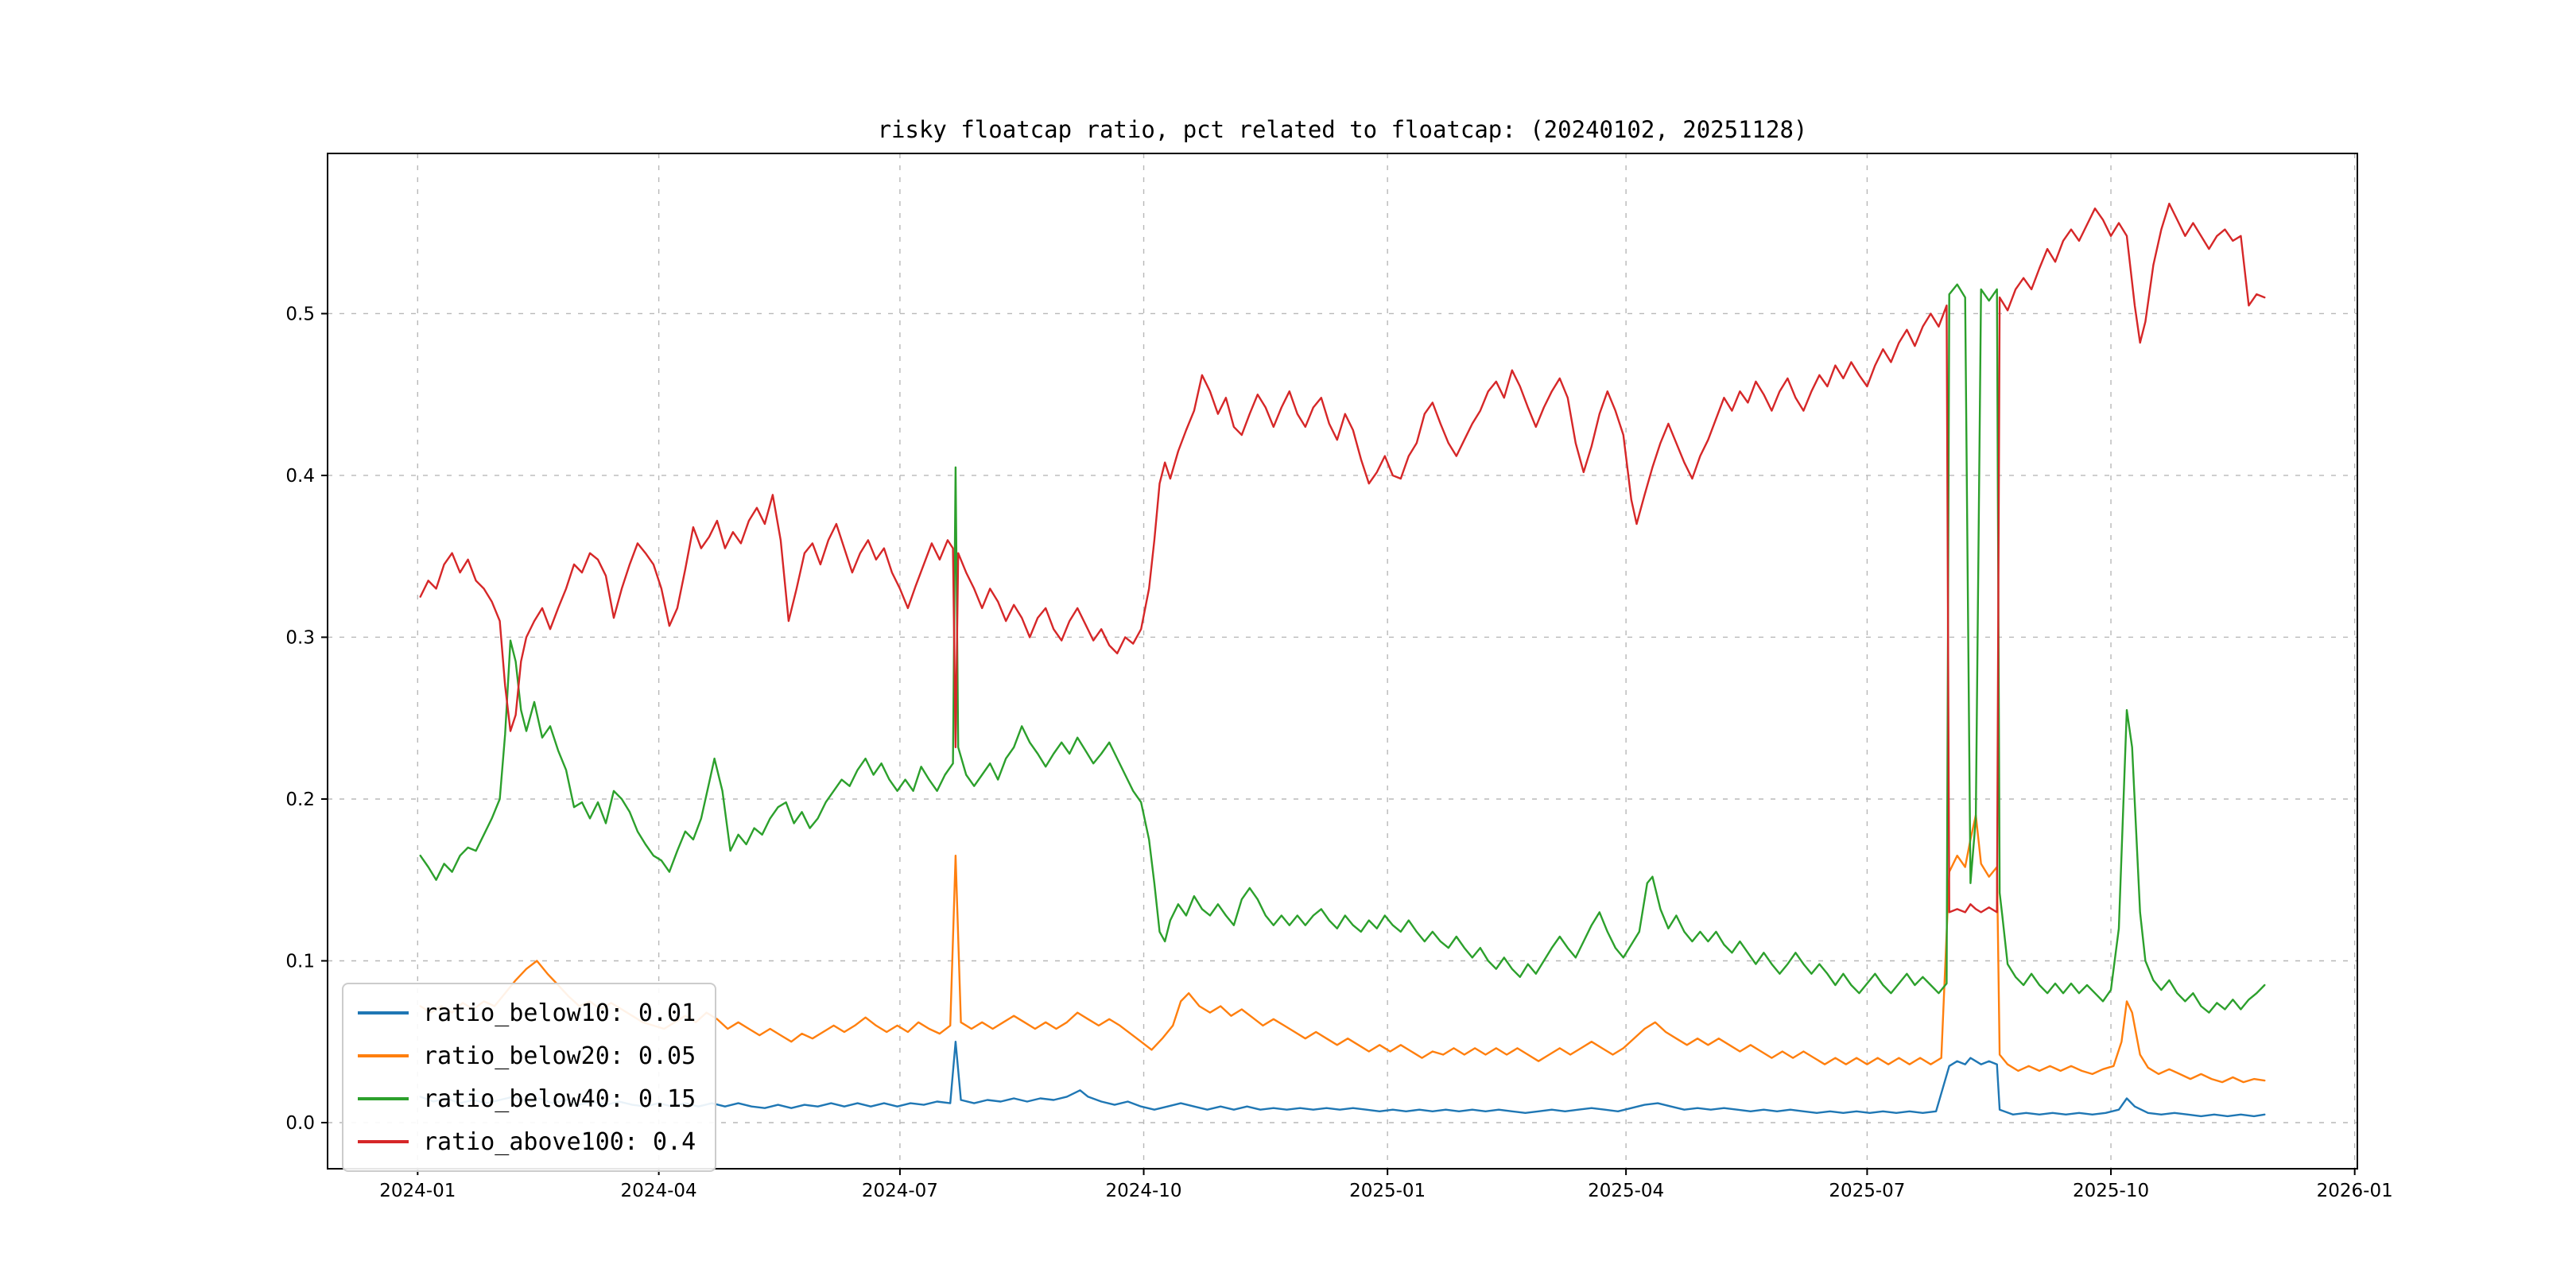 The image size is (2576, 1288). Describe the element at coordinates (560, 1056) in the screenshot. I see `legend-label: ratio_below20: 0.05` at that location.